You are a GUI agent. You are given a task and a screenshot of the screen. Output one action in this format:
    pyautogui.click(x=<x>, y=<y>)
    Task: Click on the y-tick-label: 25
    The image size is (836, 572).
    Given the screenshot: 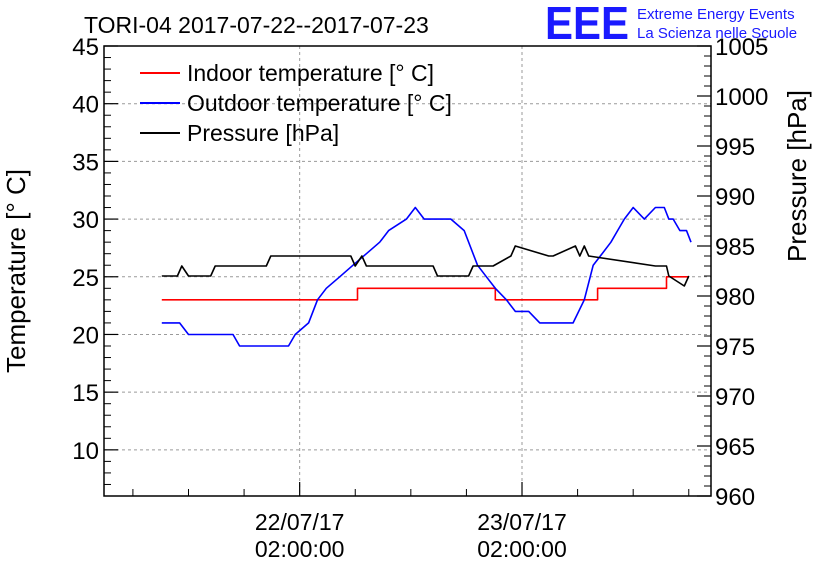 What is the action you would take?
    pyautogui.click(x=85, y=278)
    